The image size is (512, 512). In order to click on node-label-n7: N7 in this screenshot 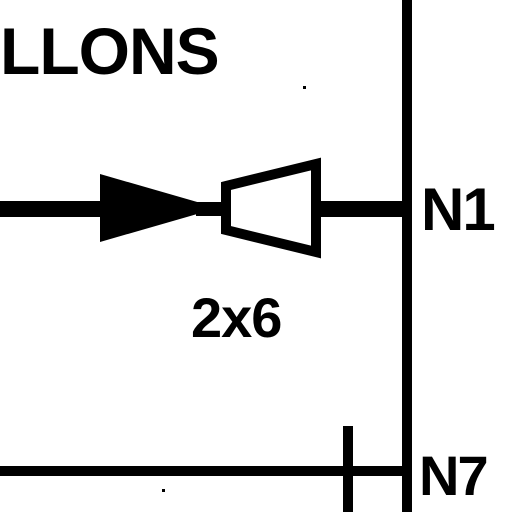, I will do `click(454, 475)`.